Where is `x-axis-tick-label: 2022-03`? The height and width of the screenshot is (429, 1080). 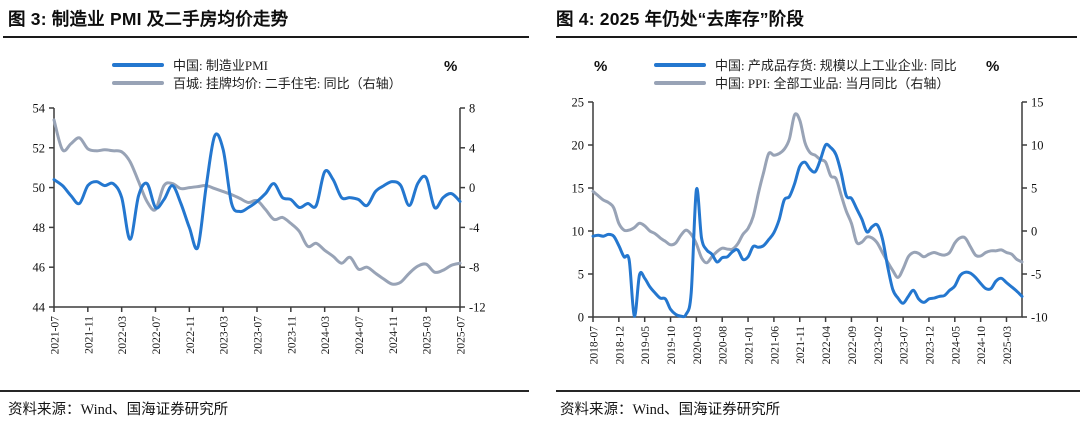 x-axis-tick-label: 2022-03 is located at coordinates (123, 335).